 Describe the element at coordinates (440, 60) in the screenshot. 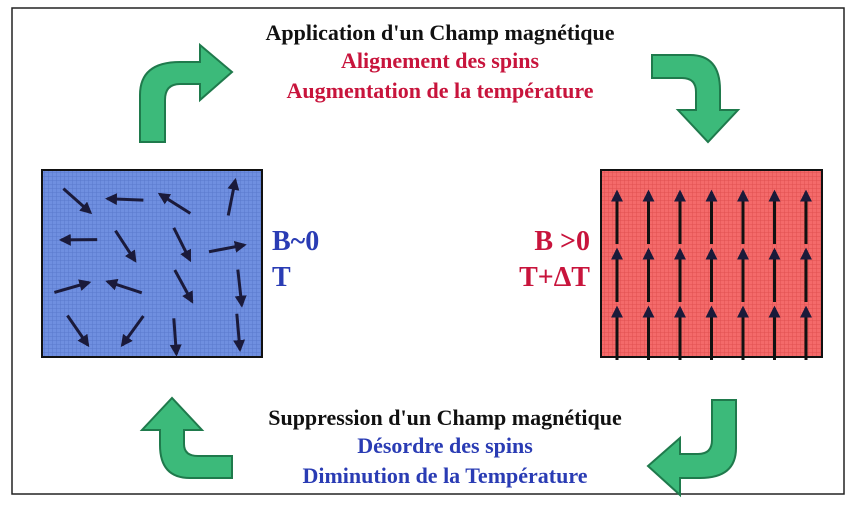

I see `top-line: Alignement des spins` at that location.